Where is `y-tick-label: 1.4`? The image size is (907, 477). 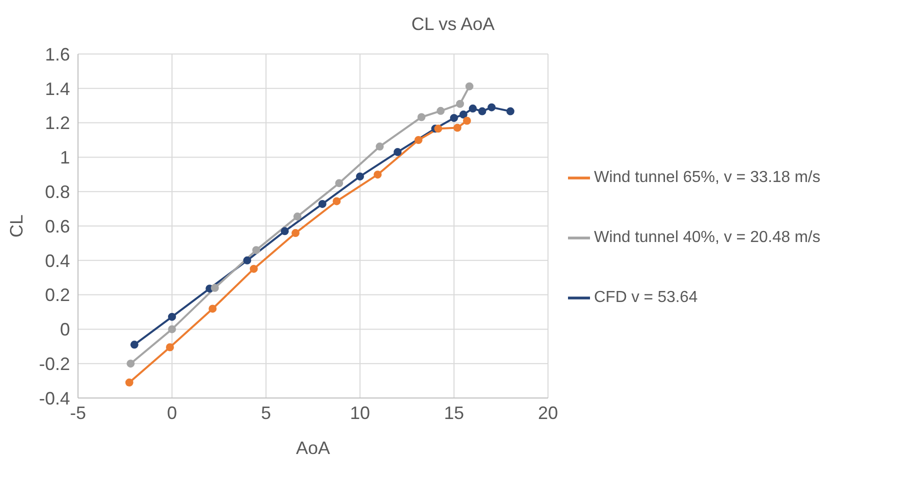
y-tick-label: 1.4 is located at coordinates (57, 88).